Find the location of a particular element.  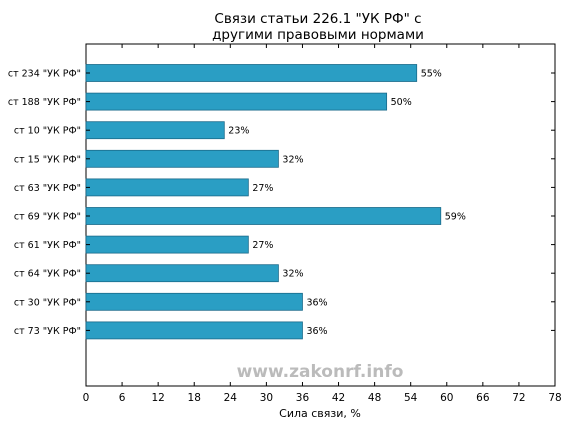

x-tick-label: 60 is located at coordinates (446, 398).